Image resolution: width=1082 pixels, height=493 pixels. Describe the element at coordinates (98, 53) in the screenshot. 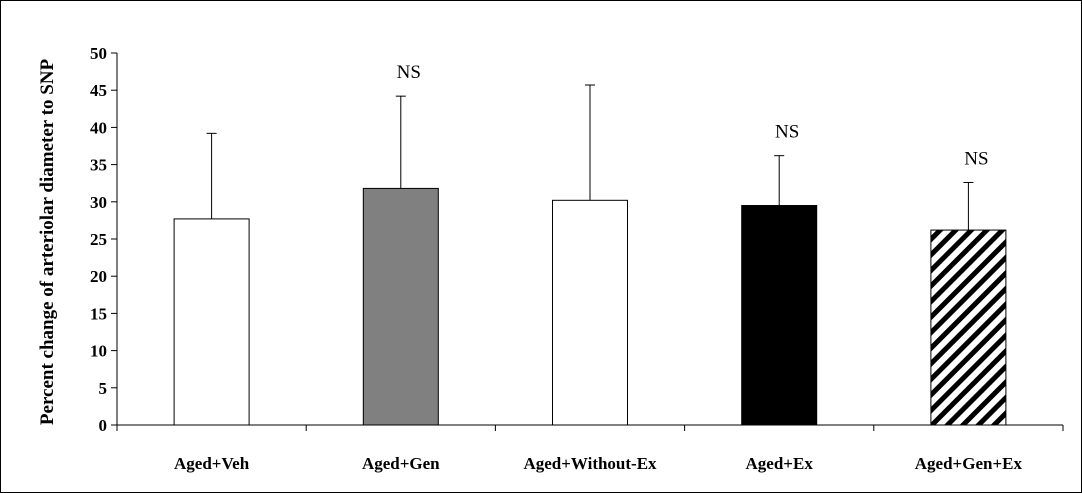

I see `y-tick-label: 50` at that location.